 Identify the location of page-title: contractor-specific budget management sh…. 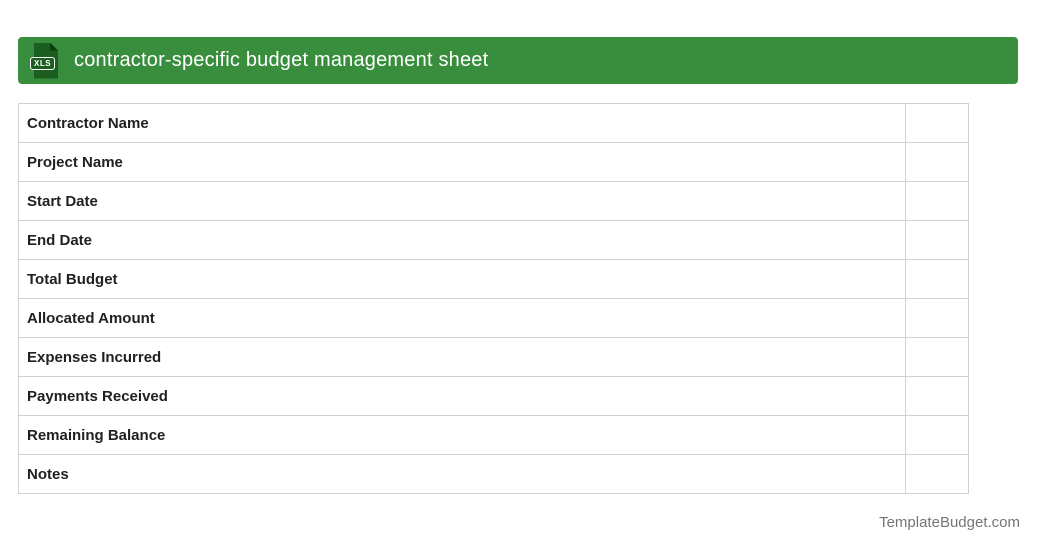
(281, 60).